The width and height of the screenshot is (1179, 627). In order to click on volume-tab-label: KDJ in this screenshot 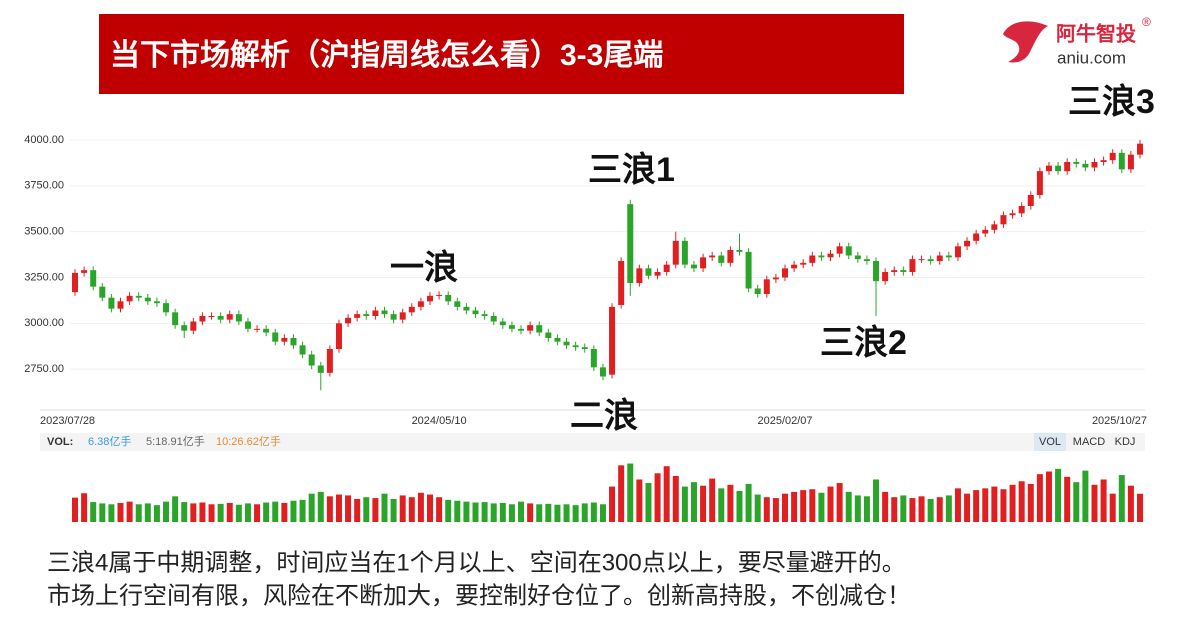, I will do `click(1125, 442)`.